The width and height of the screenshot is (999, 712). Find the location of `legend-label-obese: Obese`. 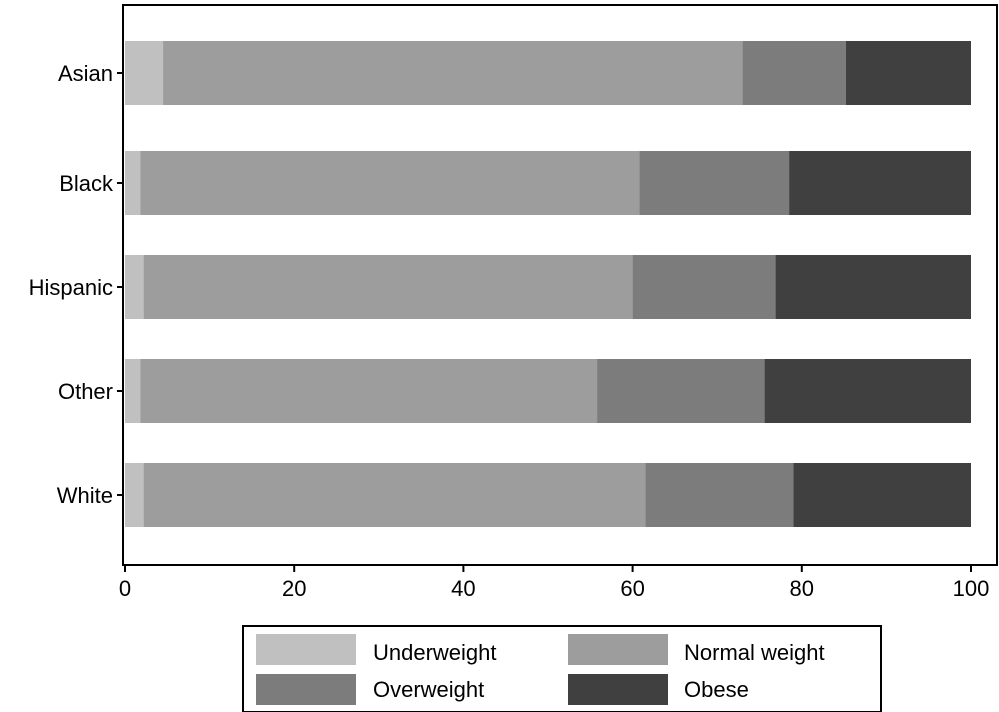

legend-label-obese: Obese is located at coordinates (716, 689).